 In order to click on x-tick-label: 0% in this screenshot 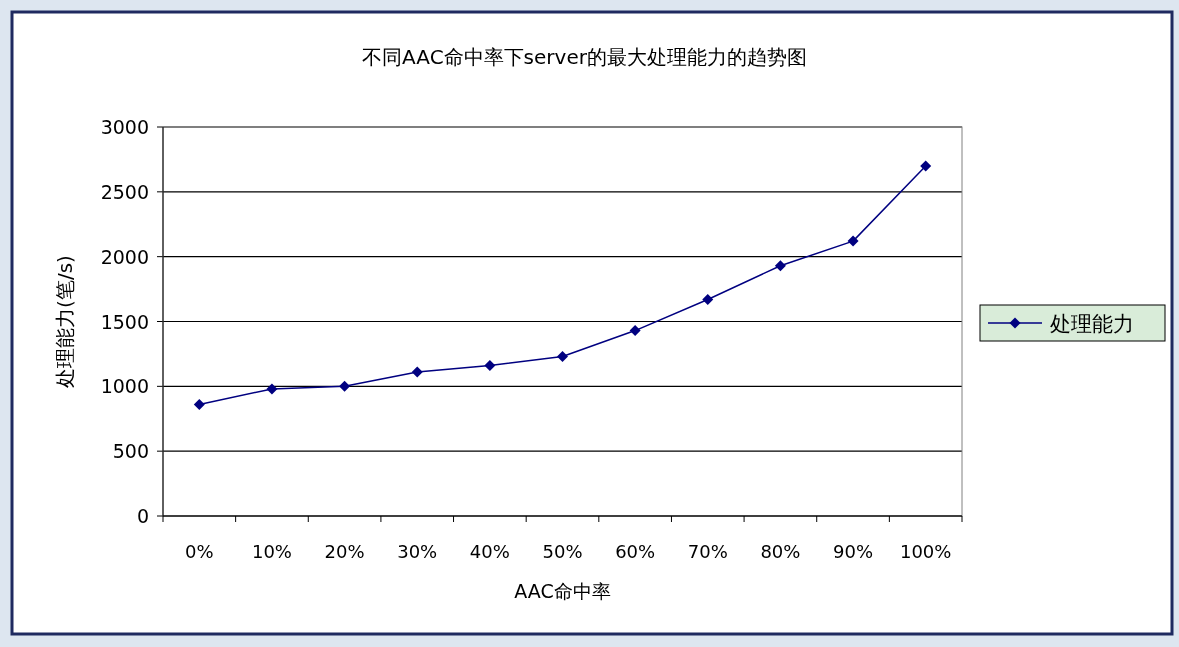, I will do `click(199, 551)`.